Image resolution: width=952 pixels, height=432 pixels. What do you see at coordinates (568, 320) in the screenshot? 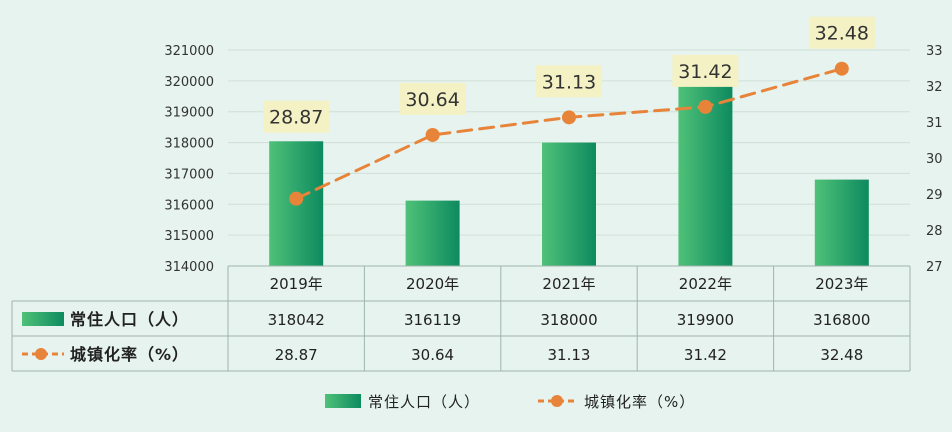
I see `table-cell: 318000` at bounding box center [568, 320].